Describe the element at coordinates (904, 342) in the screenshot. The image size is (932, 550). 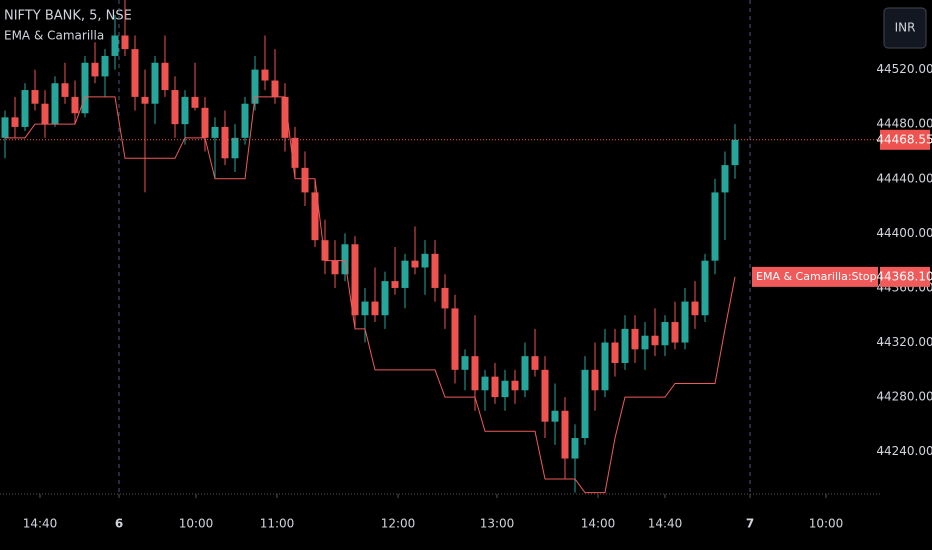
I see `y-tick-label: 44320.00` at that location.